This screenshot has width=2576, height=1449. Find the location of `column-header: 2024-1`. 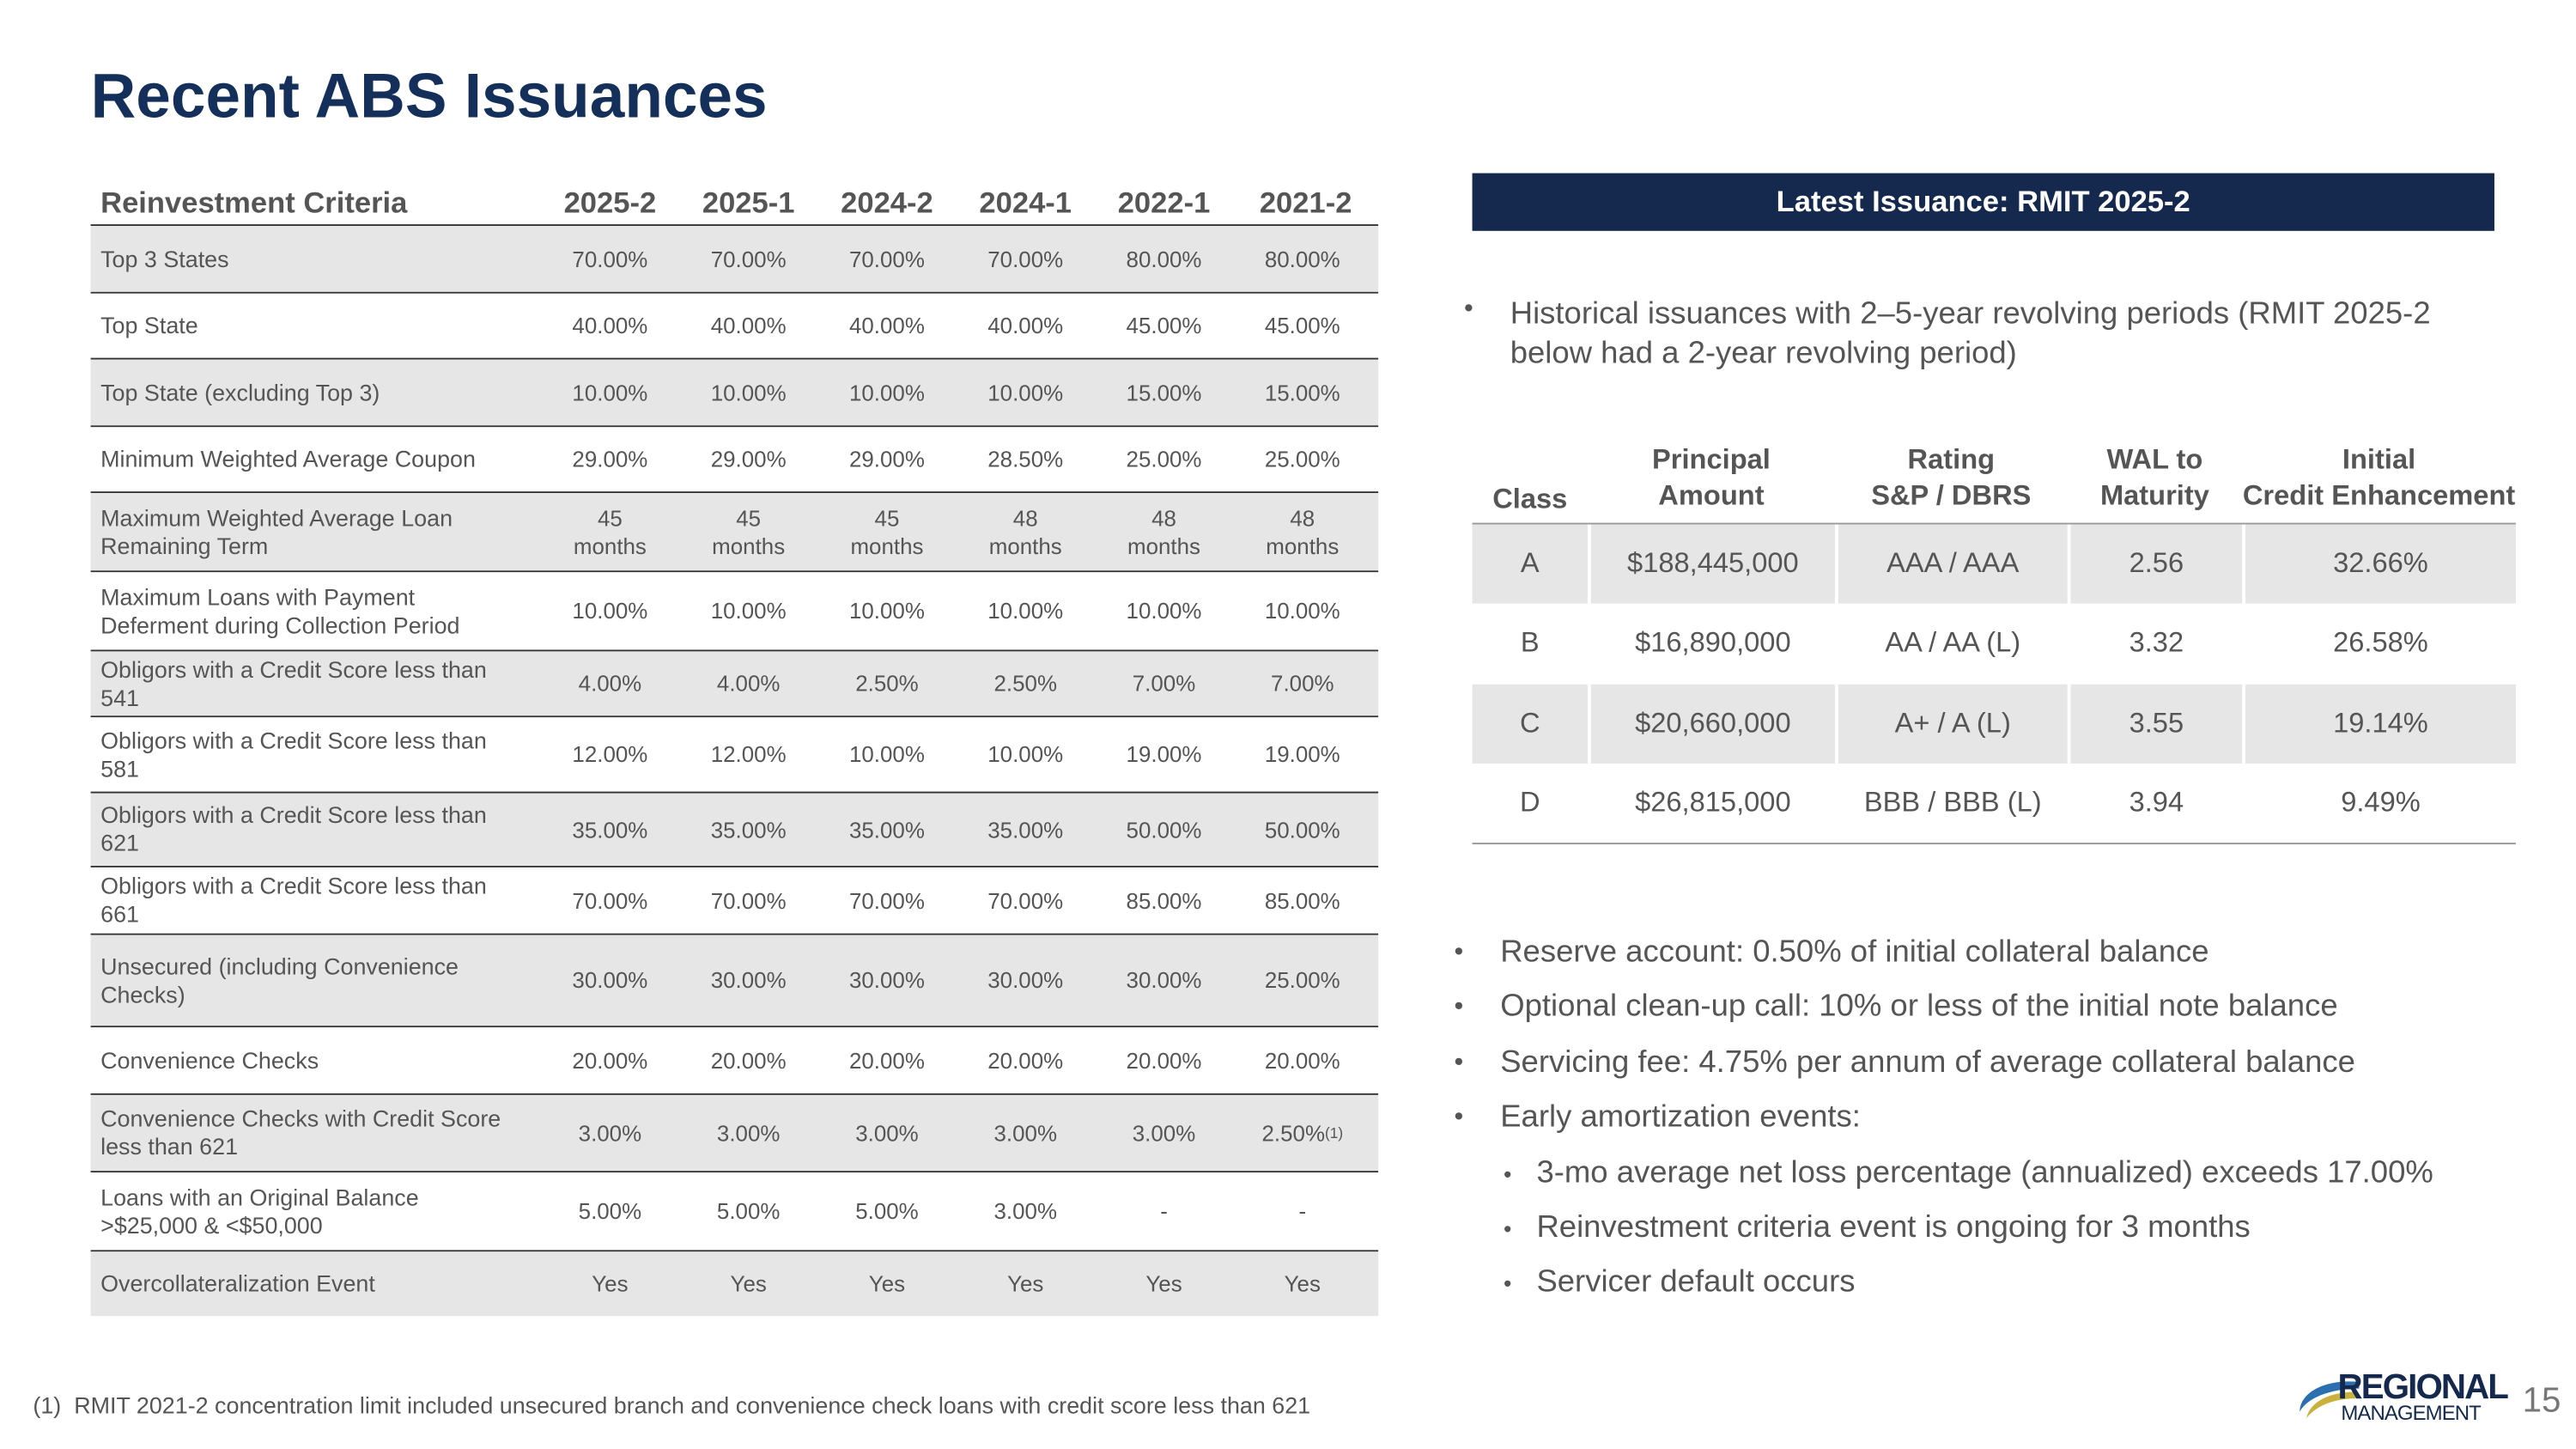

column-header: 2024-1 is located at coordinates (1025, 202).